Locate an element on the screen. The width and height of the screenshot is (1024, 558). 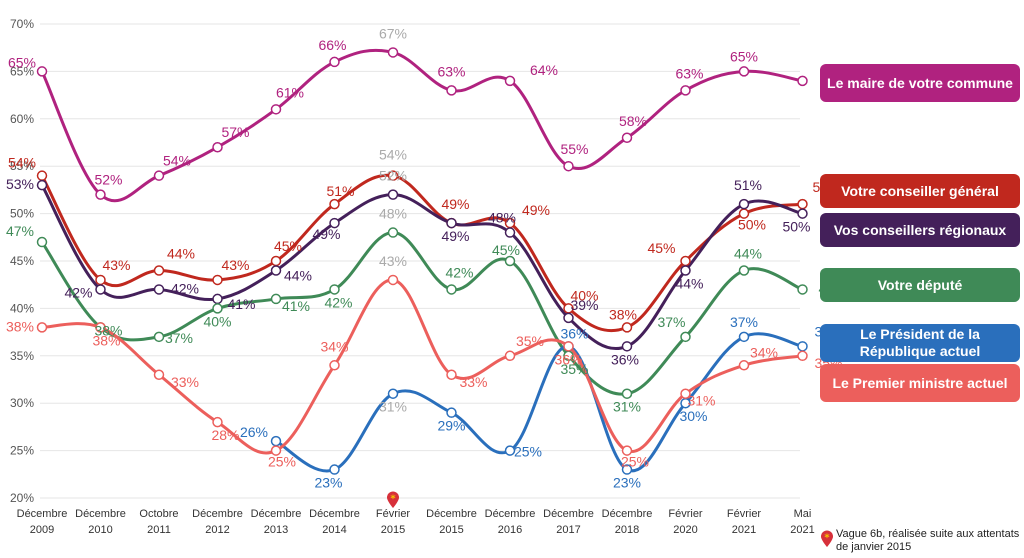
y-tick-label: 55% is located at coordinates (22, 166).